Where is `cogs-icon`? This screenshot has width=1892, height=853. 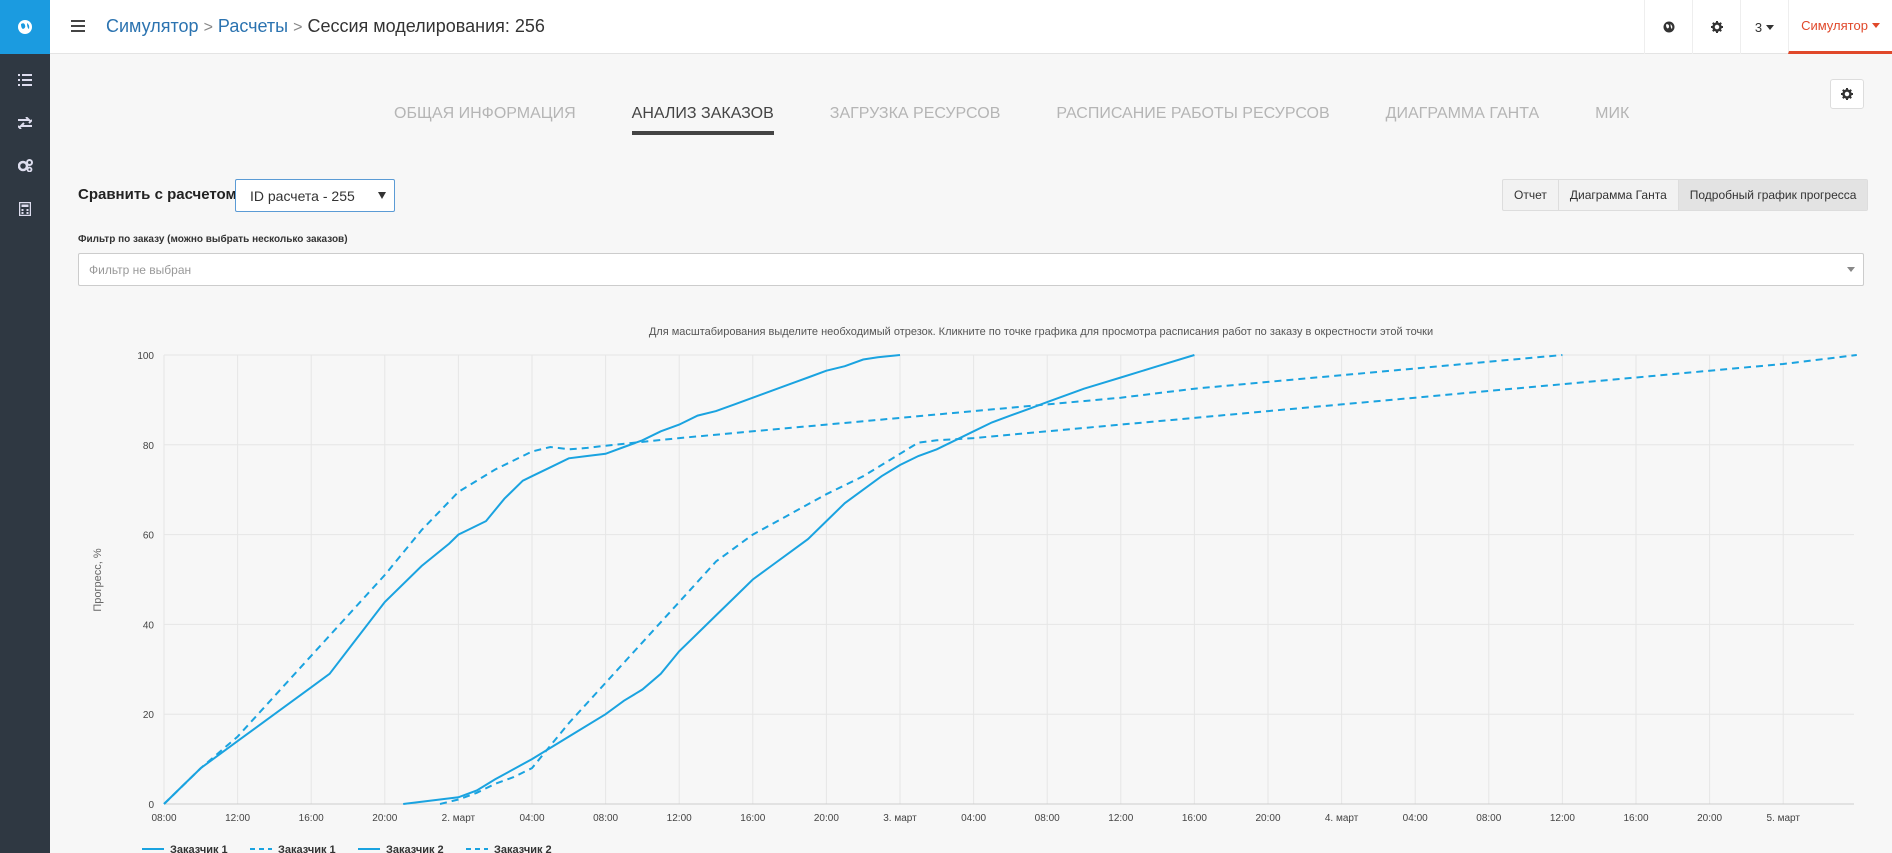
cogs-icon is located at coordinates (25, 165).